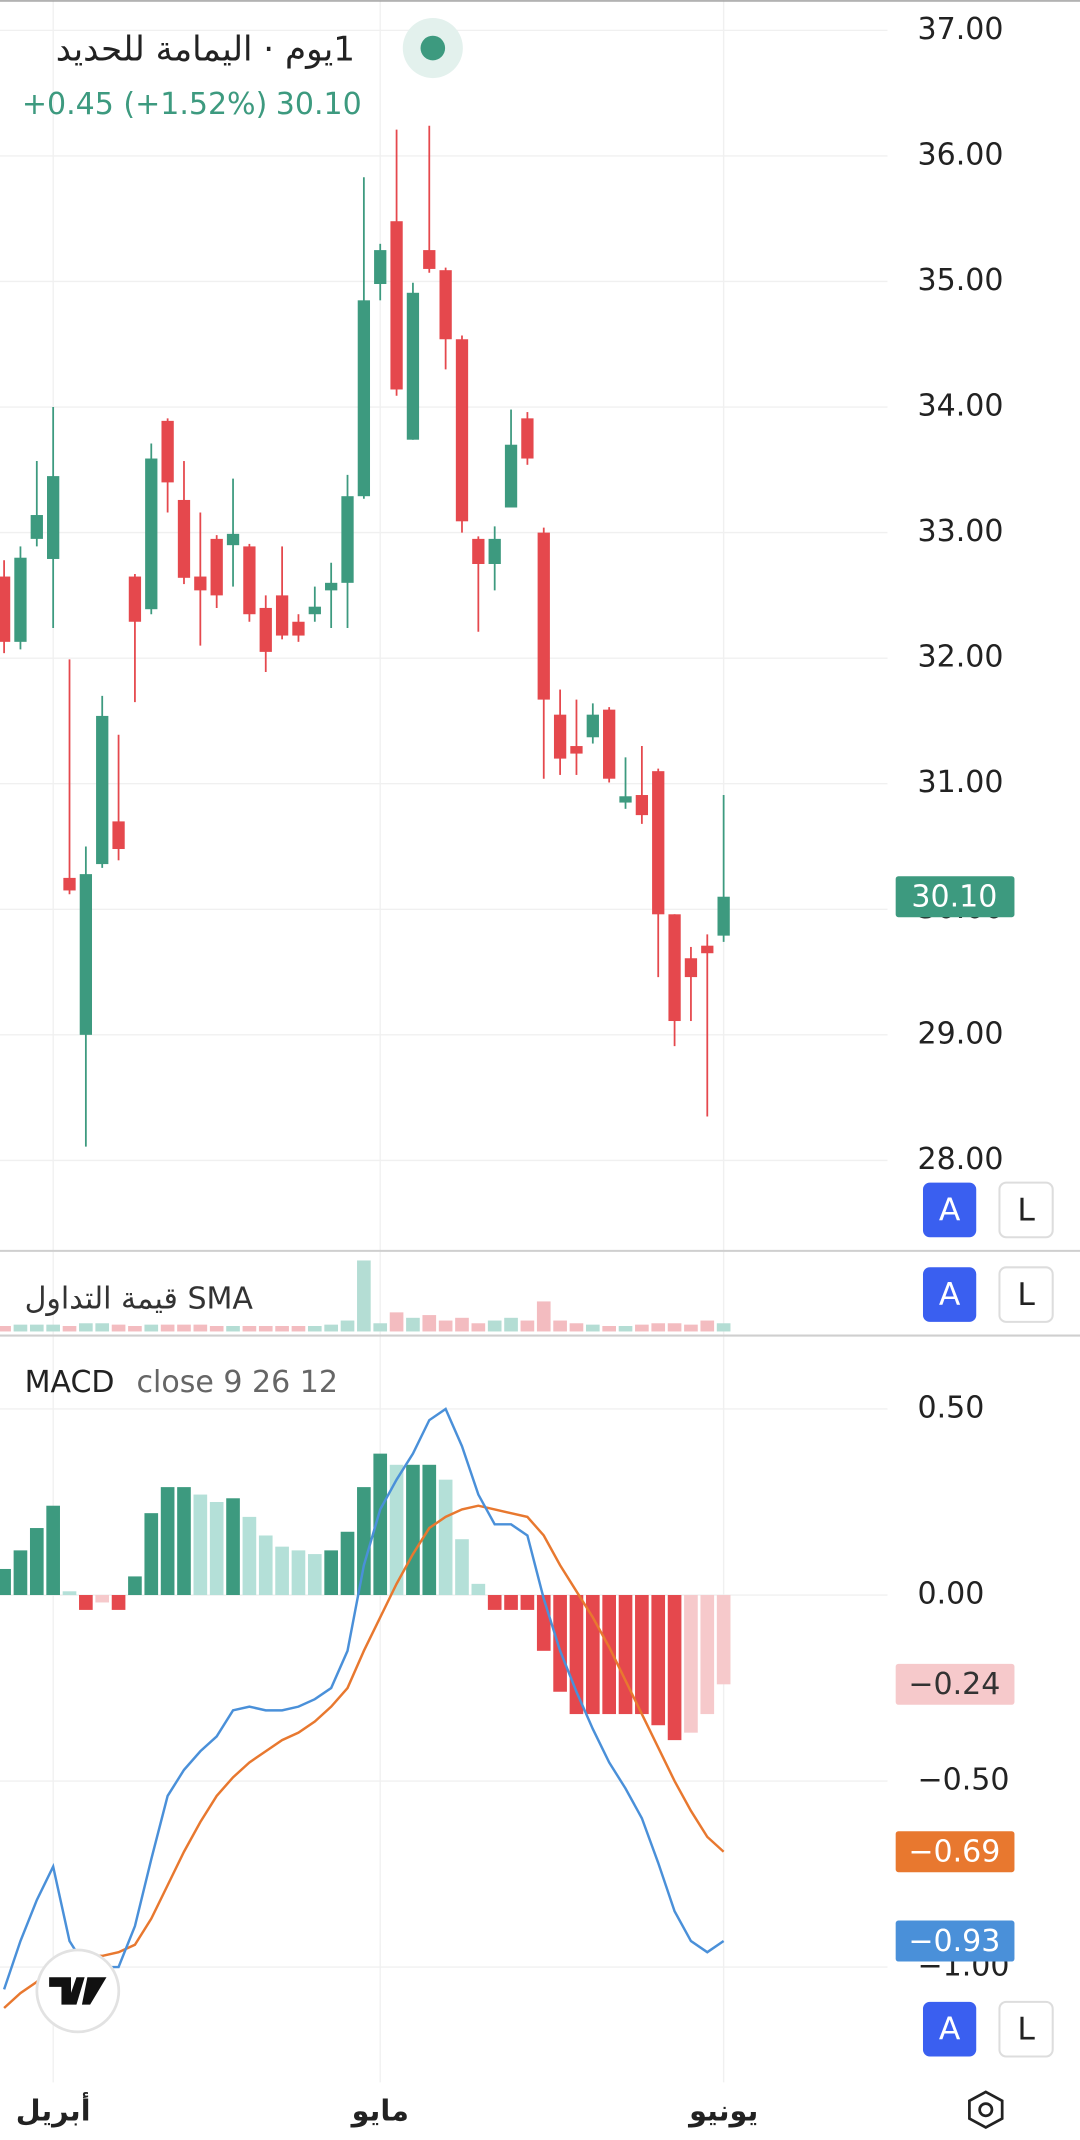 The image size is (1080, 2140). Describe the element at coordinates (205, 49) in the screenshot. I see `symbol-title: 1يوم · اليمامة للحديد` at that location.